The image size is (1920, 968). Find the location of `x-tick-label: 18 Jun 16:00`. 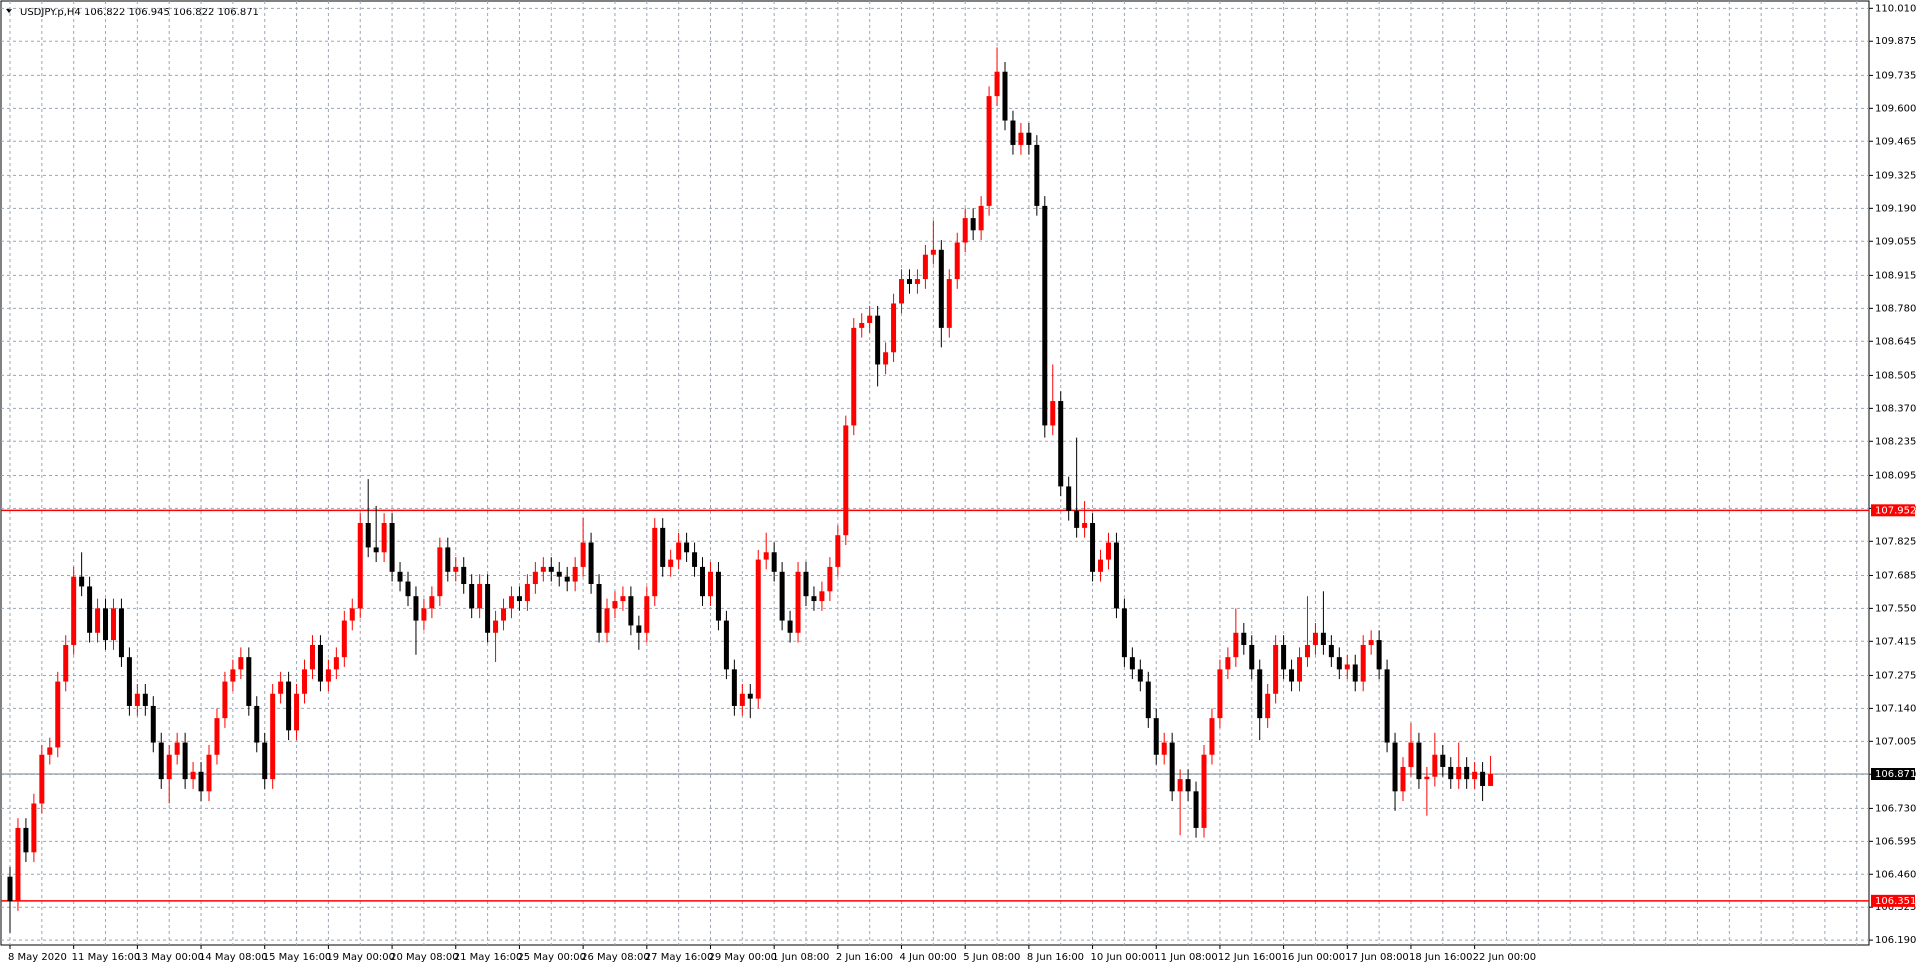

x-tick-label: 18 Jun 16:00 is located at coordinates (1441, 957).